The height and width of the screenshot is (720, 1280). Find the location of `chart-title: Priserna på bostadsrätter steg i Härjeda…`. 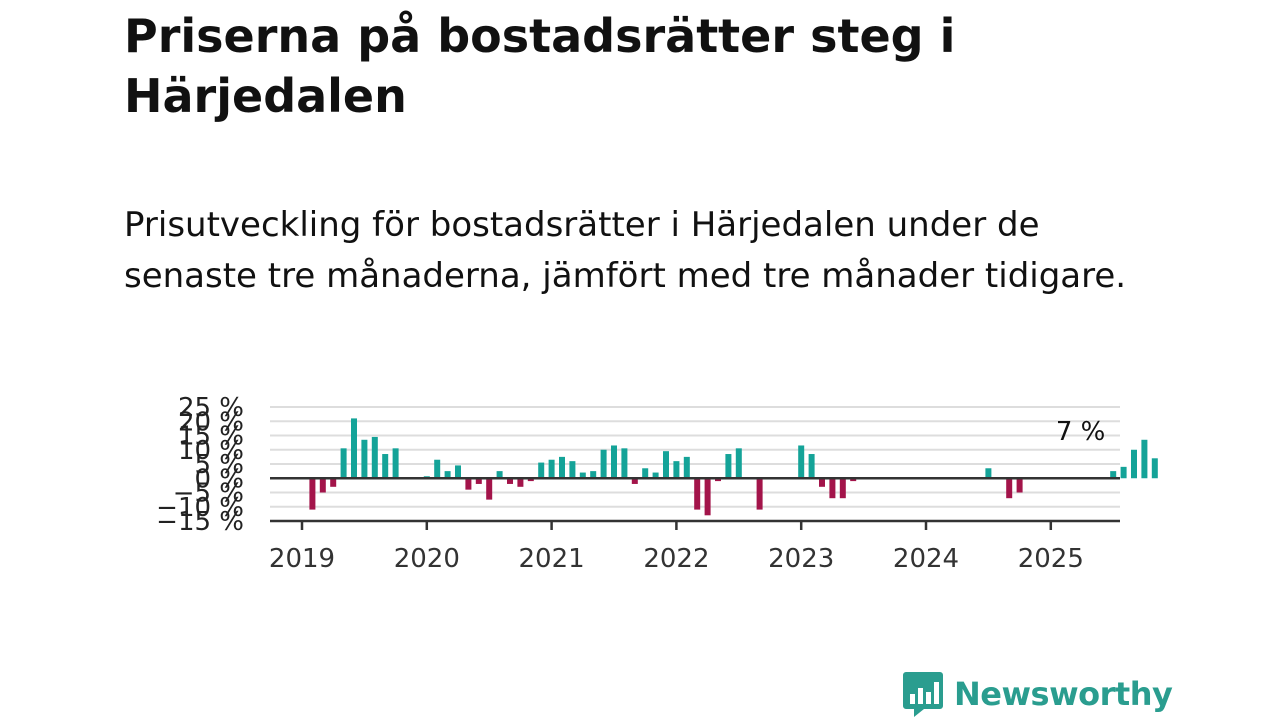

chart-title: Priserna på bostadsrätter steg i Härjeda… is located at coordinates (540, 66).